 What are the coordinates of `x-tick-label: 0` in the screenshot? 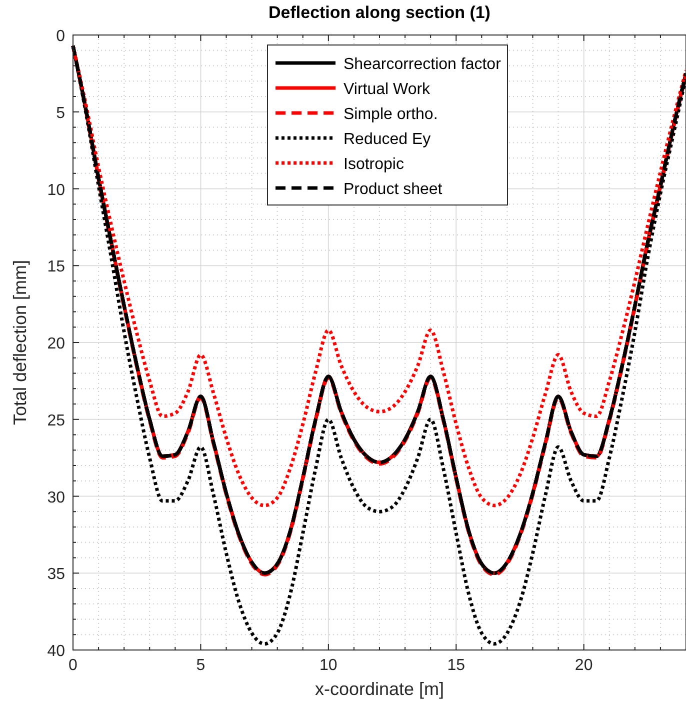 It's located at (73, 665).